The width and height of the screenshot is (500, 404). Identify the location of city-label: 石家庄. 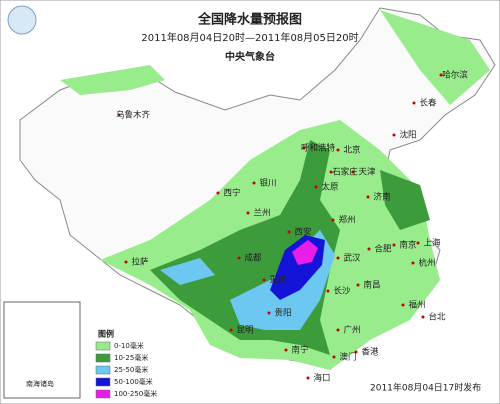
(345, 172).